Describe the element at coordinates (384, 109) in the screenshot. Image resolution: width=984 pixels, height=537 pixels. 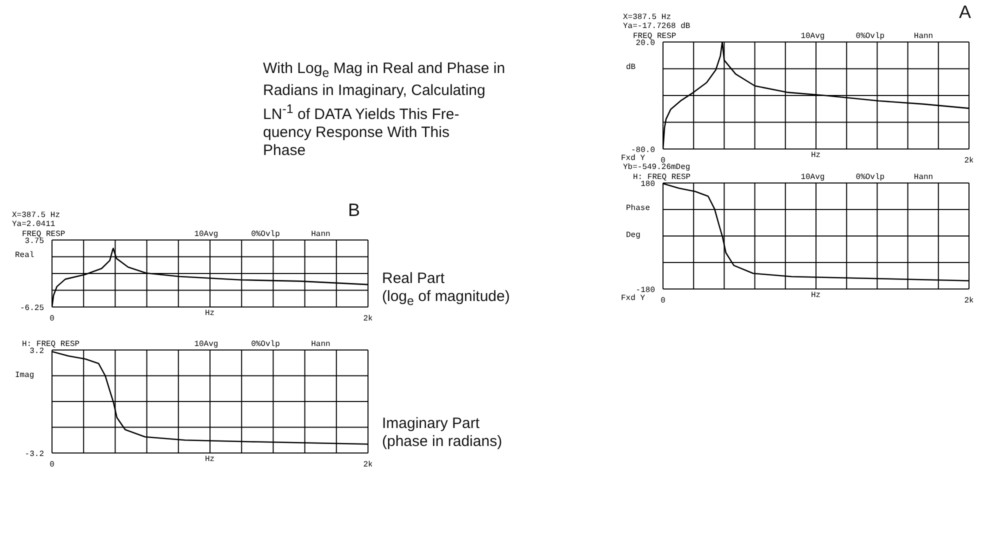
I see `text: With Log$_{e}$ Mag in Real and Phase in Radians in Imaginary, Calculating LN$^{-1}$ of DATA Yields This Fre- quency Response With This Phase` at that location.